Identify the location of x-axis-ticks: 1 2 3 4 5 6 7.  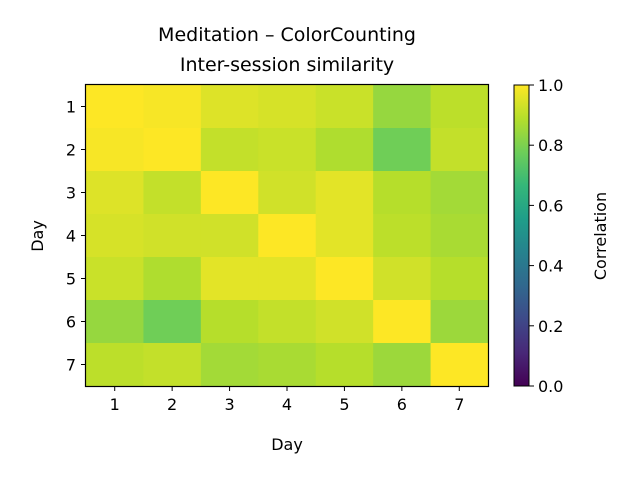
(287, 400).